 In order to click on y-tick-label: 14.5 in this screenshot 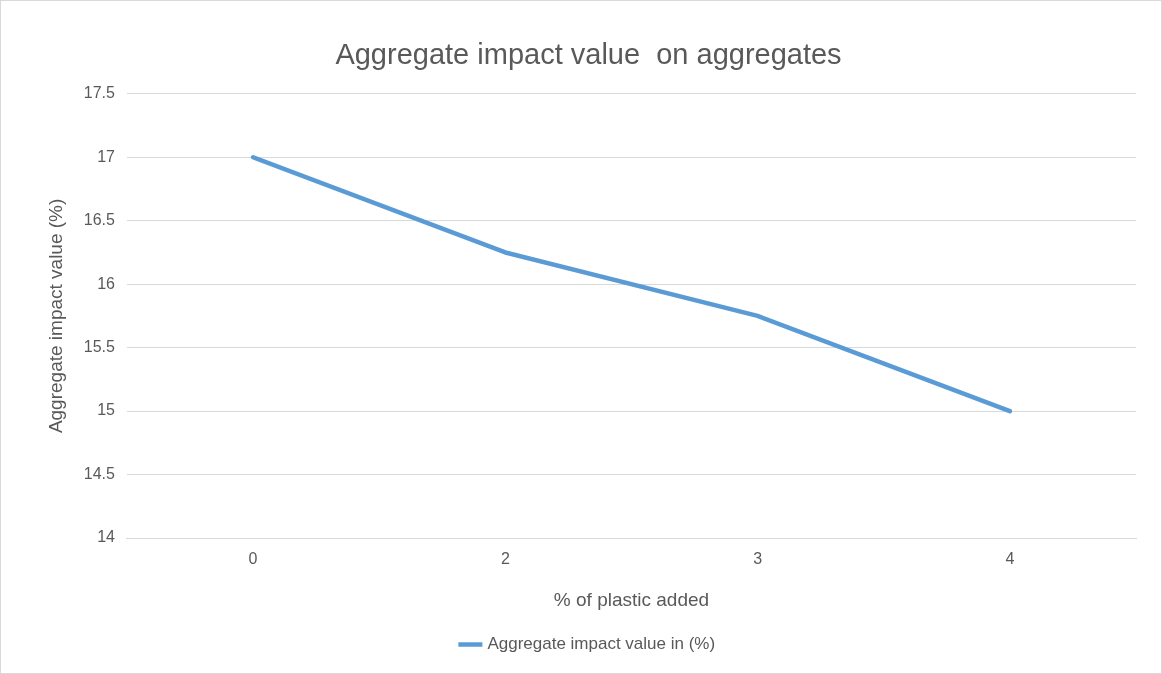, I will do `click(99, 473)`.